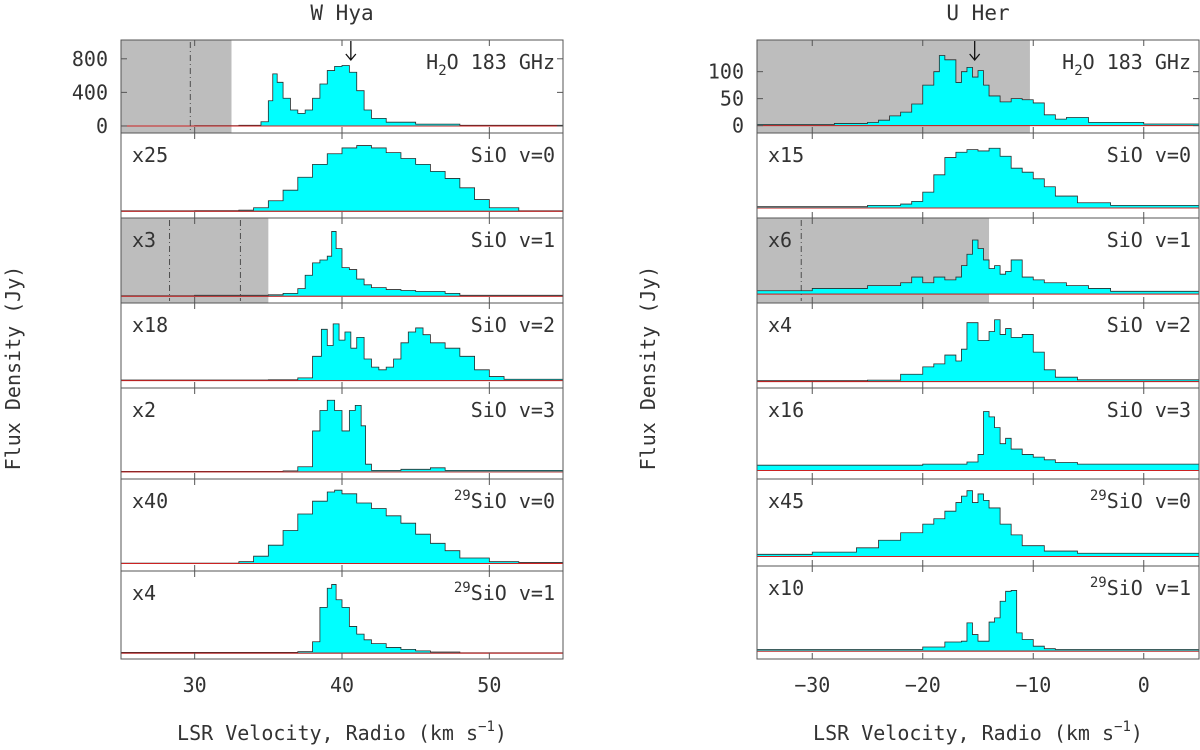 This screenshot has height=750, width=1200. What do you see at coordinates (90, 59) in the screenshot?
I see `left-panel-h2o-ytick-label-2: 800` at bounding box center [90, 59].